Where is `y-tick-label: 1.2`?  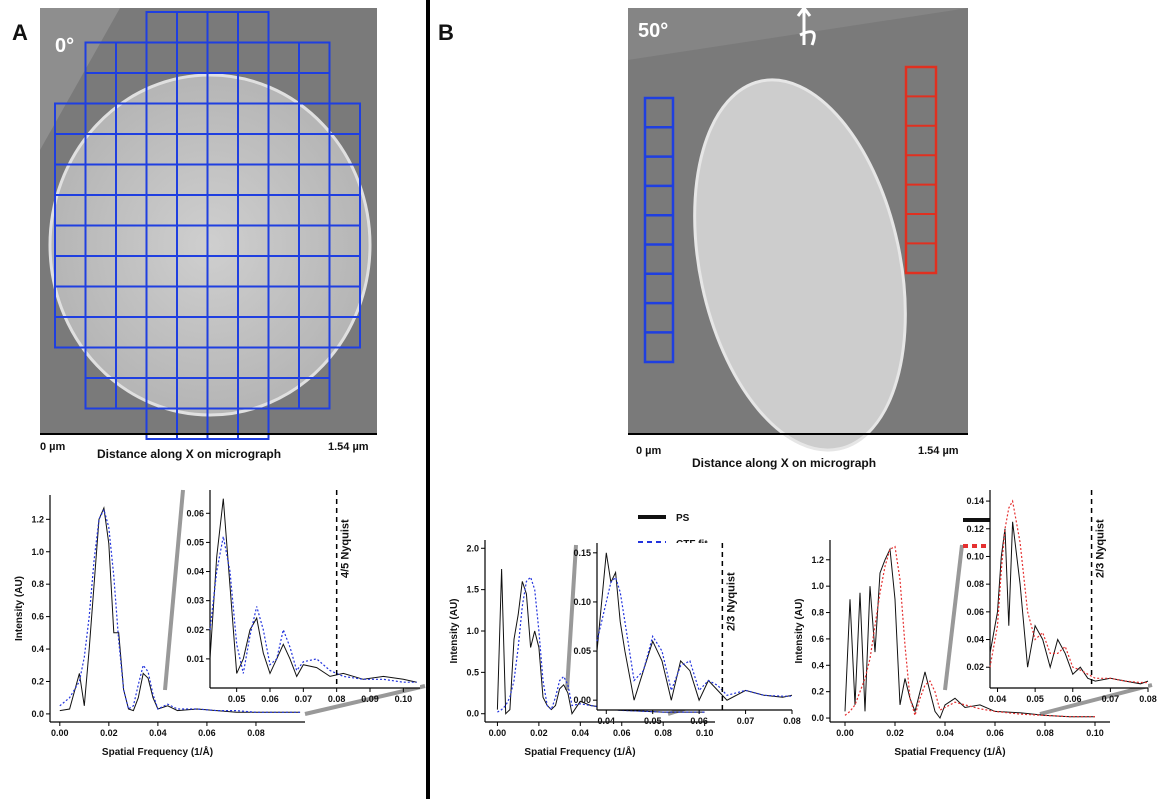 y-tick-label: 1.2 is located at coordinates (37, 519).